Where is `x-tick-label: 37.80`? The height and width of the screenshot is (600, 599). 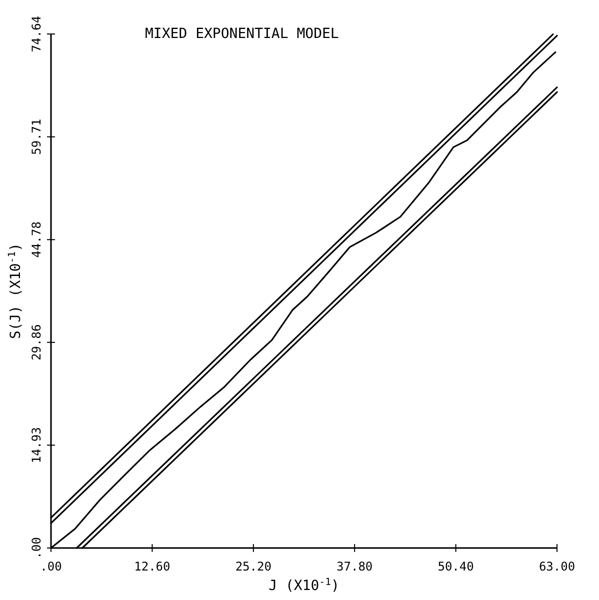 x-tick-label: 37.80 is located at coordinates (354, 567).